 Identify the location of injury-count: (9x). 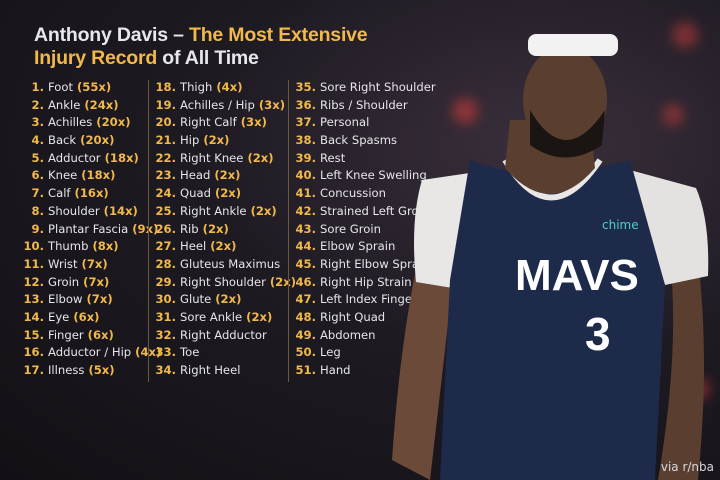
(145, 228).